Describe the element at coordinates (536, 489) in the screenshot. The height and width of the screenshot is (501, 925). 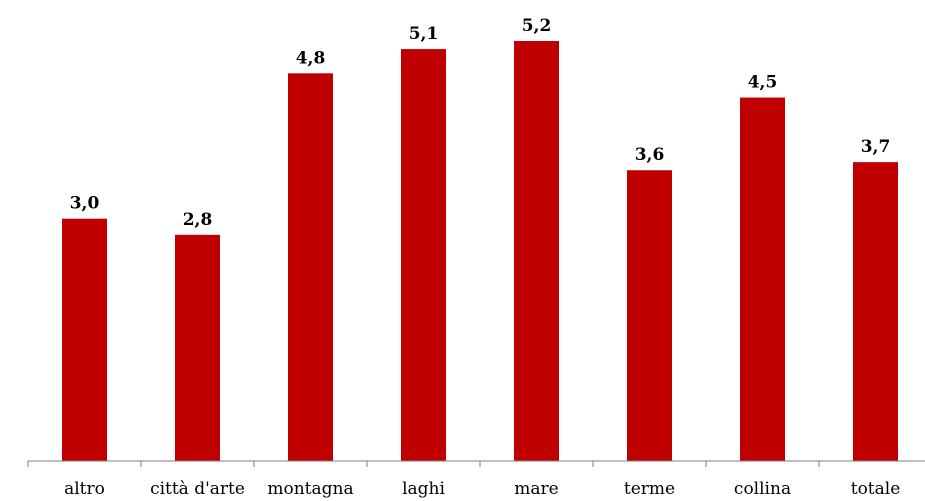
I see `x-tick-label-4: mare` at that location.